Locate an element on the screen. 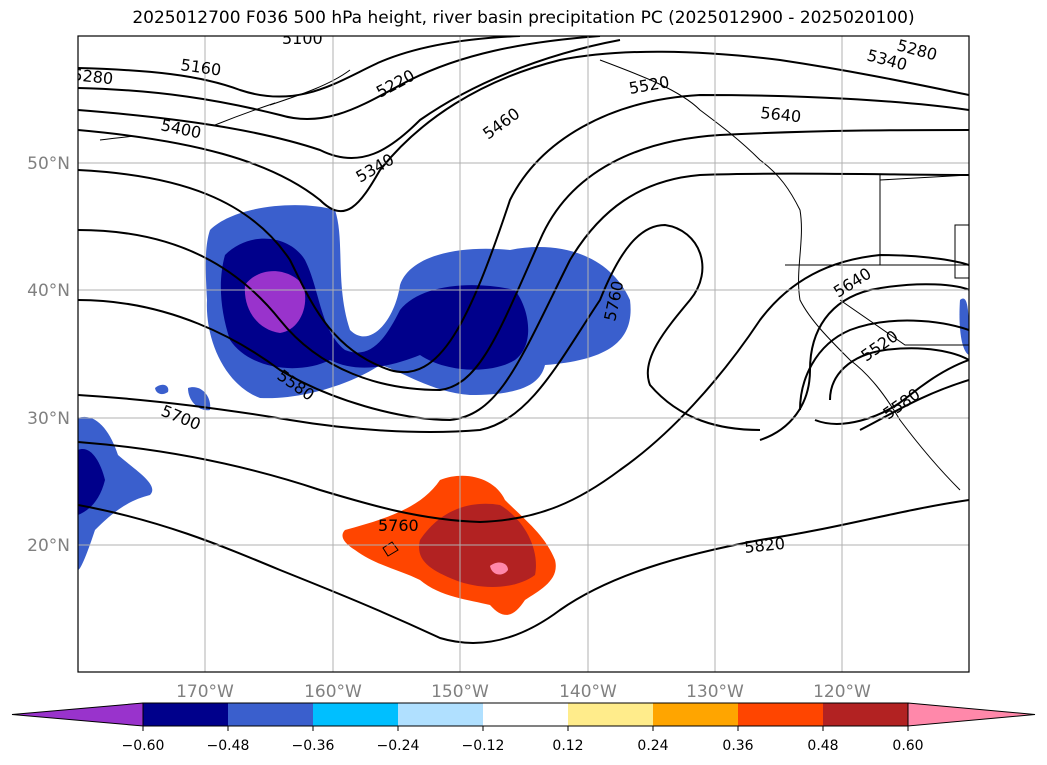 The image size is (1047, 765). colorbar-tick-label: 0.24 is located at coordinates (652, 746).